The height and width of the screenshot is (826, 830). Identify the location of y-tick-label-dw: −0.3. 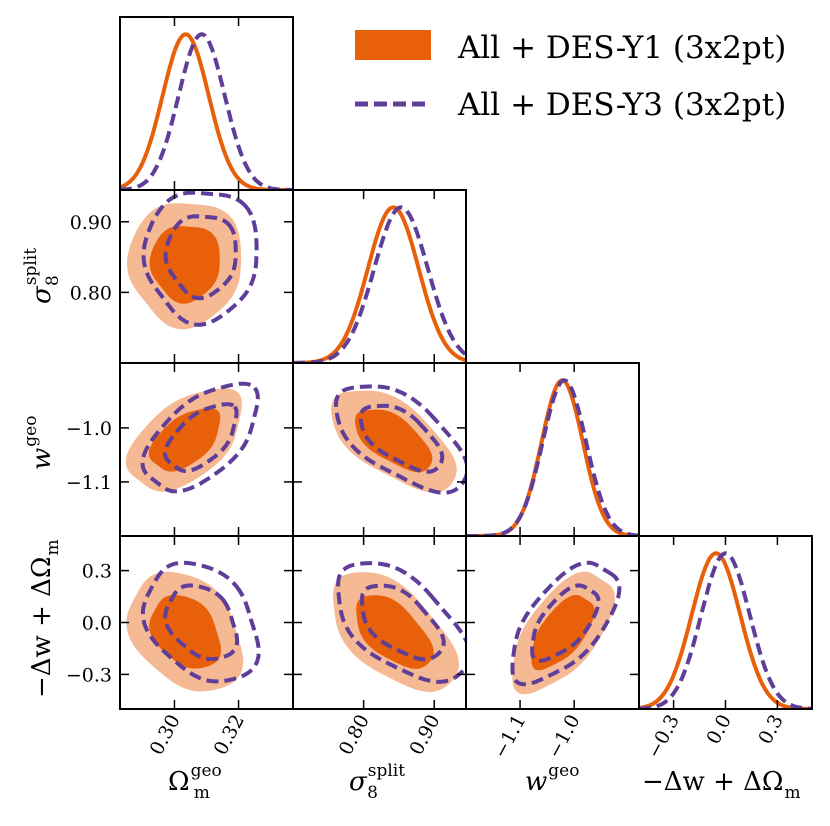
(89, 675).